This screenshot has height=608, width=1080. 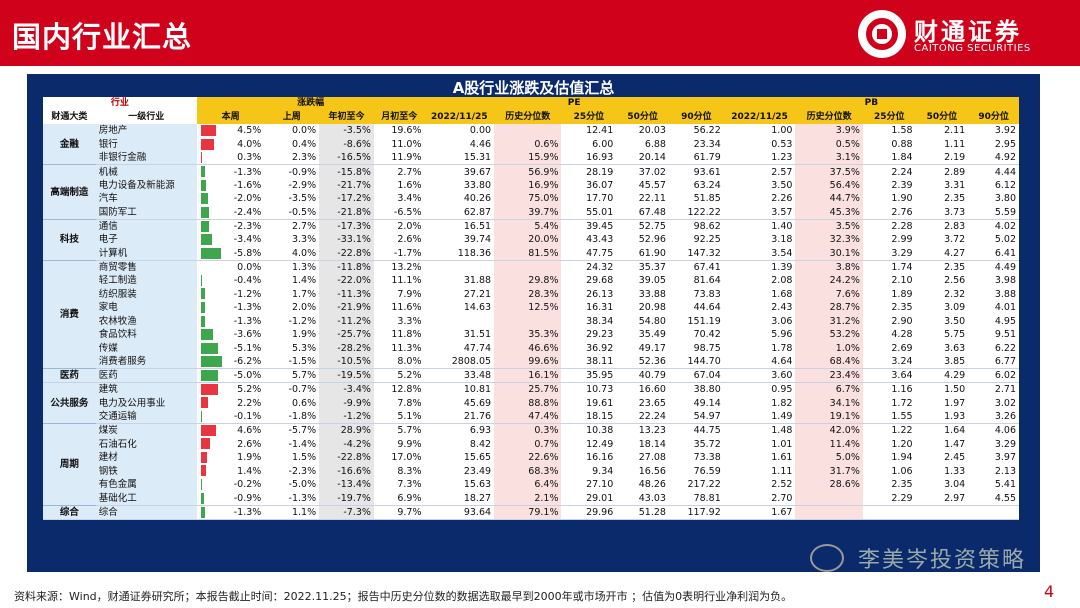 I want to click on cell-pe: 47.74, so click(x=477, y=348).